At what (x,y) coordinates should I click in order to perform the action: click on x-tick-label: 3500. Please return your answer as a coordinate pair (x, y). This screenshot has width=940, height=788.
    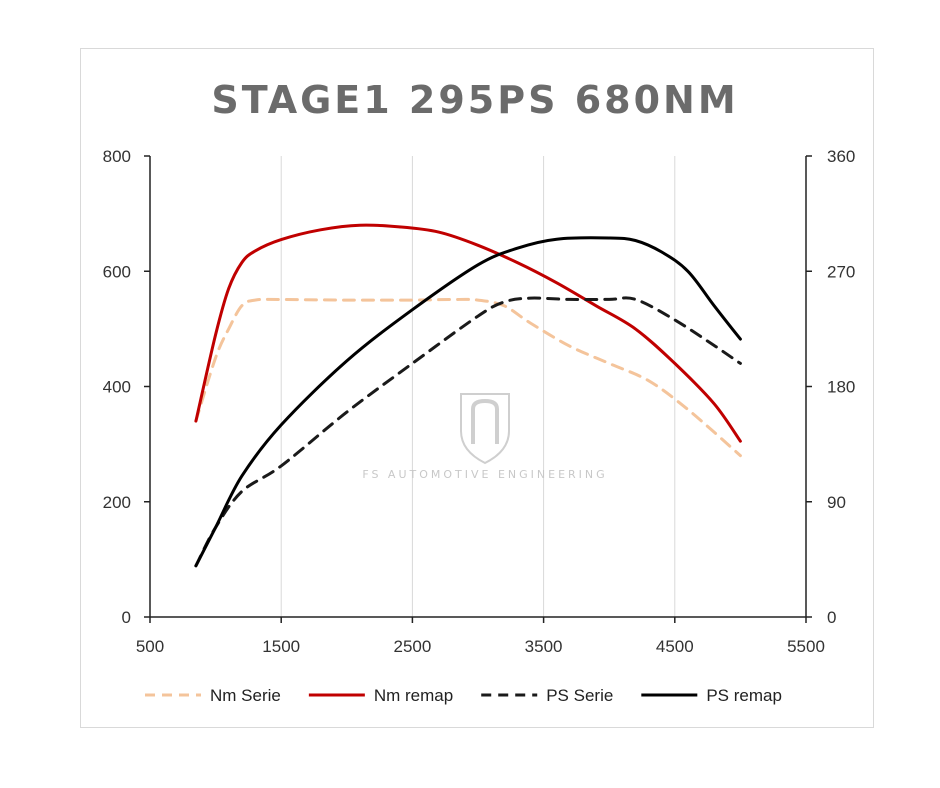
    Looking at the image, I should click on (544, 646).